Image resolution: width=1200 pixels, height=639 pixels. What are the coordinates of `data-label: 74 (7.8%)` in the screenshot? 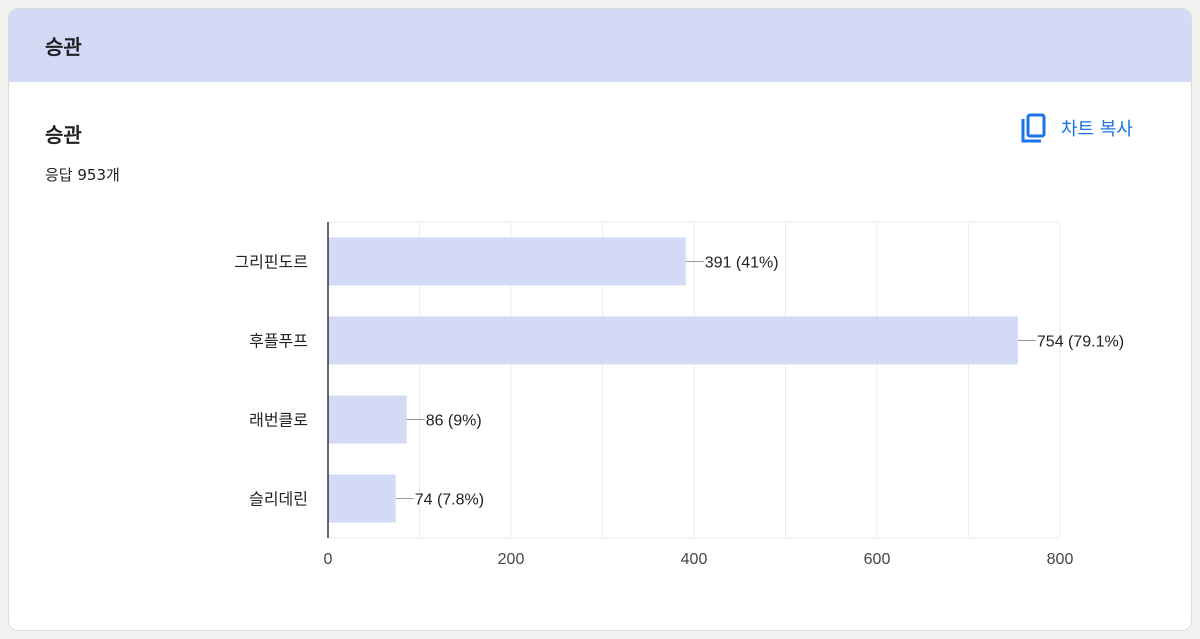 It's located at (449, 500).